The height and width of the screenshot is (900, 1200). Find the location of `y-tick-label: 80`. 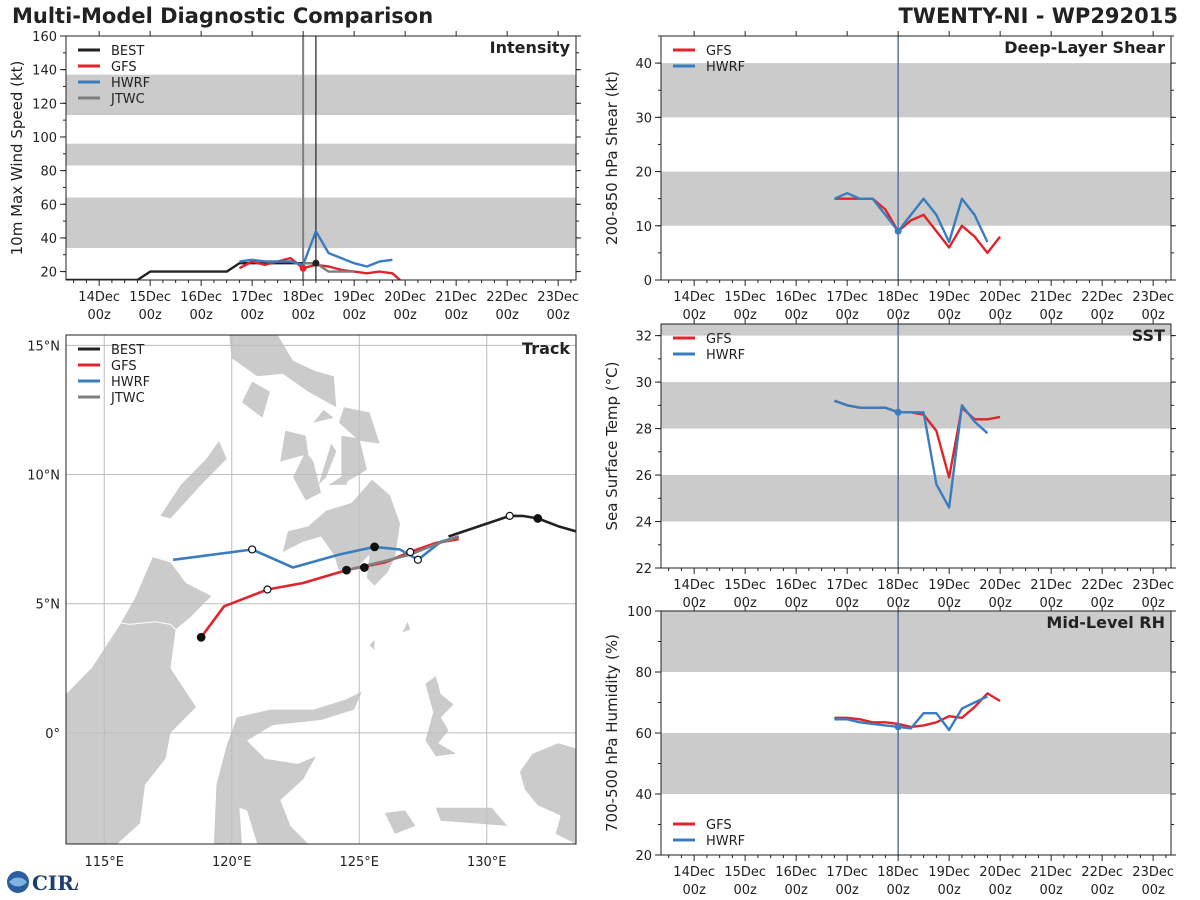

y-tick-label: 80 is located at coordinates (48, 172).